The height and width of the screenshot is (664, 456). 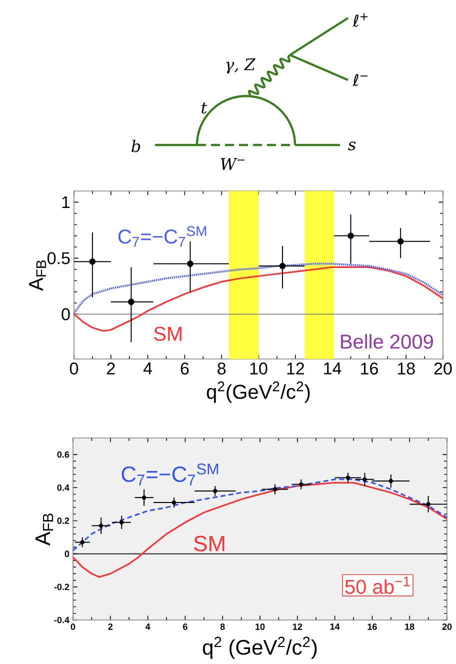 I want to click on y-tick-label: 0.6, so click(x=63, y=454).